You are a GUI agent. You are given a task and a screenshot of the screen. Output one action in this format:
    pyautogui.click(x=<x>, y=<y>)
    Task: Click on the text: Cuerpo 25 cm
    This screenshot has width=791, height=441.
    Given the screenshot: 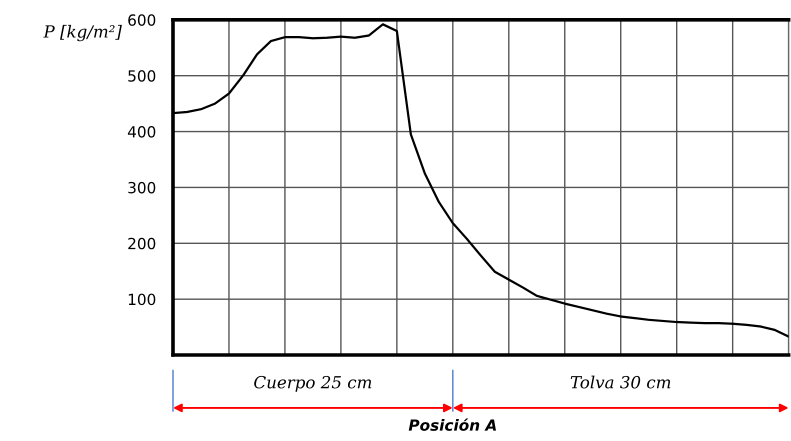 What is the action you would take?
    pyautogui.click(x=313, y=384)
    